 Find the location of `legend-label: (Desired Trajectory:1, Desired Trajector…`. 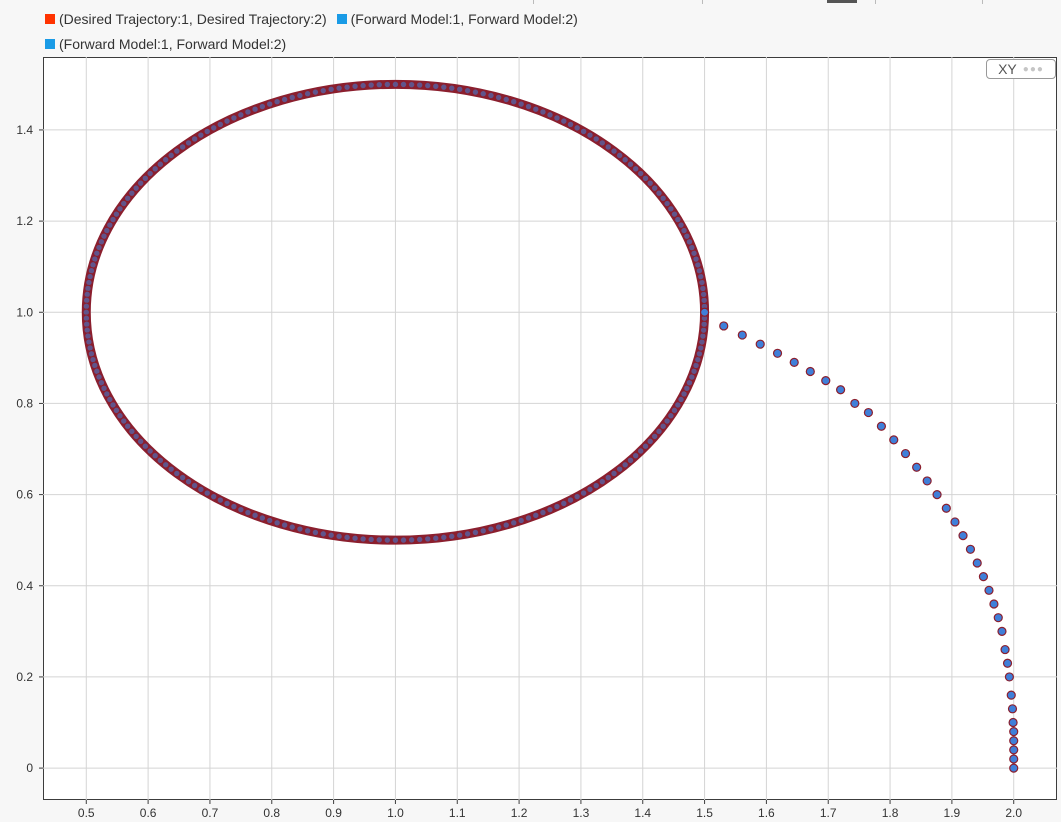

legend-label: (Desired Trajectory:1, Desired Trajector… is located at coordinates (193, 19).